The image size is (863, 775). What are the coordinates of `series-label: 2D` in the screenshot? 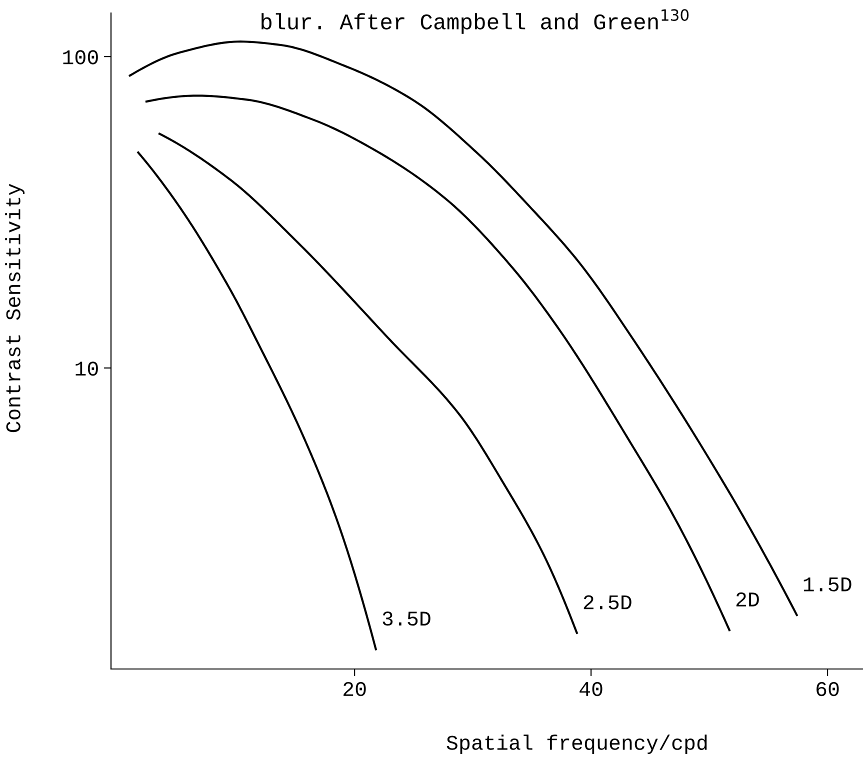 It's located at (747, 599).